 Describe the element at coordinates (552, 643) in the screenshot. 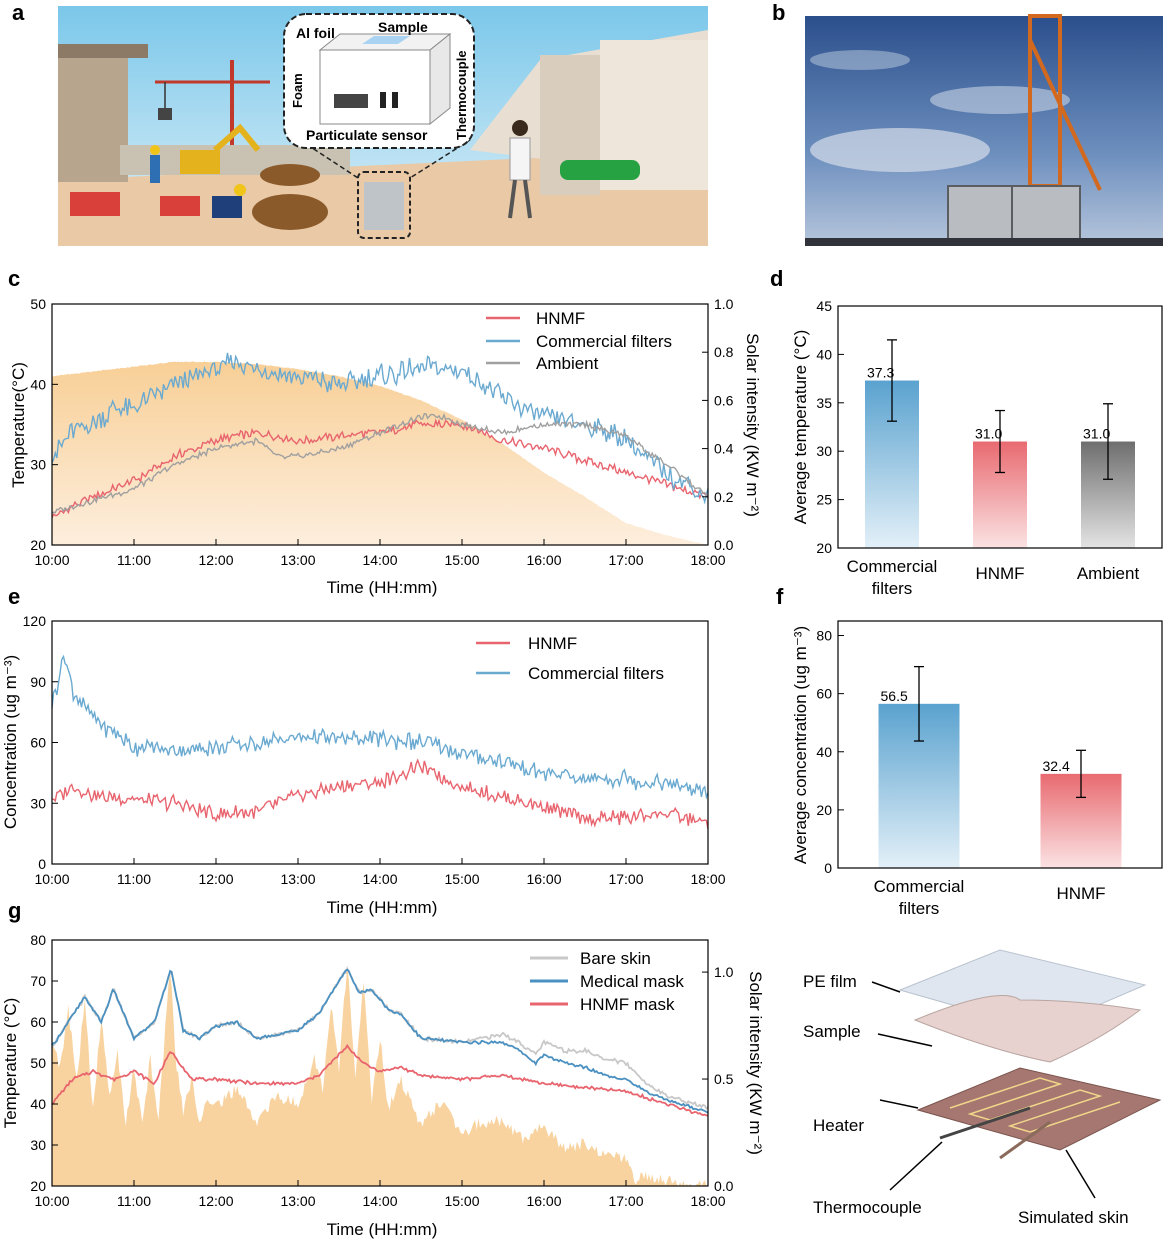

I see `legend-hnmf-e: HNMF` at that location.